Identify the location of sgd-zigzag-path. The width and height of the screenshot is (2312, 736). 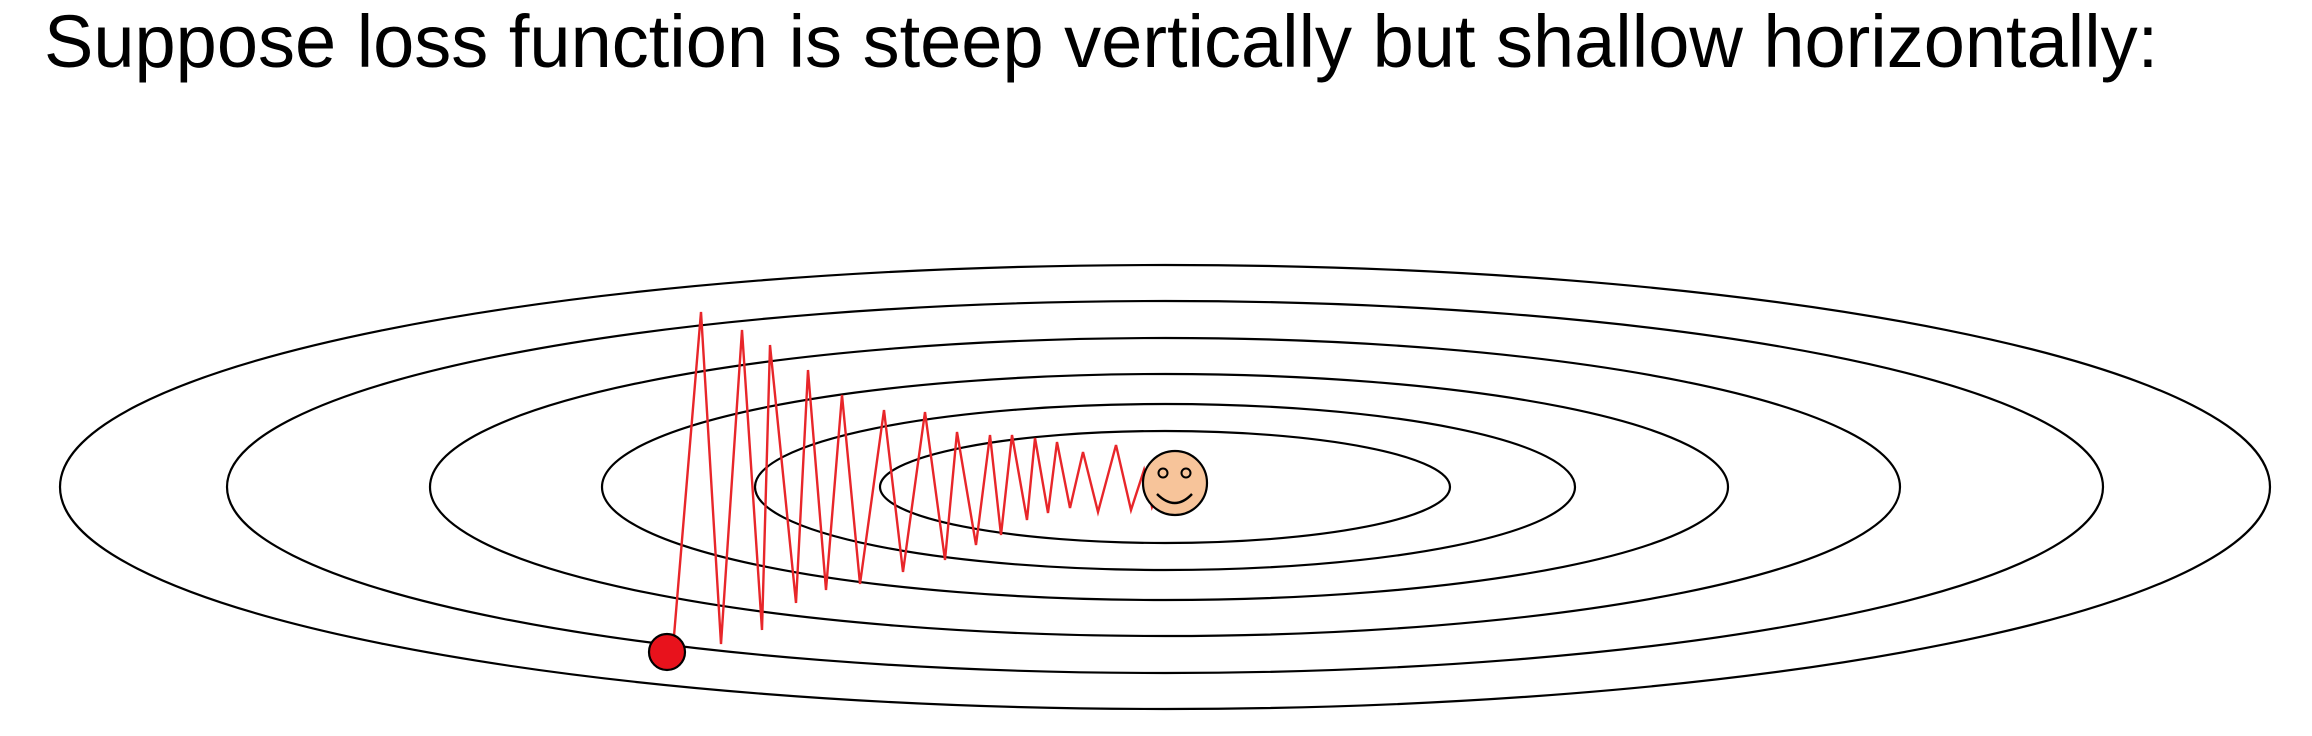
(916, 480).